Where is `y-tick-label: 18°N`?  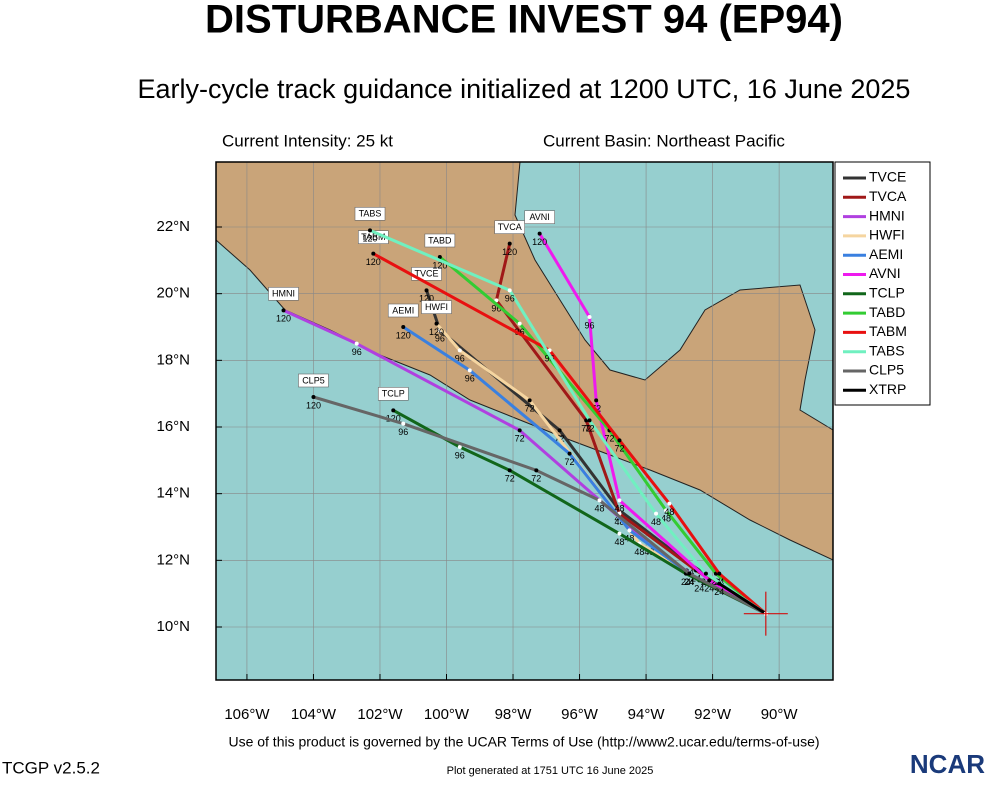 y-tick-label: 18°N is located at coordinates (173, 359).